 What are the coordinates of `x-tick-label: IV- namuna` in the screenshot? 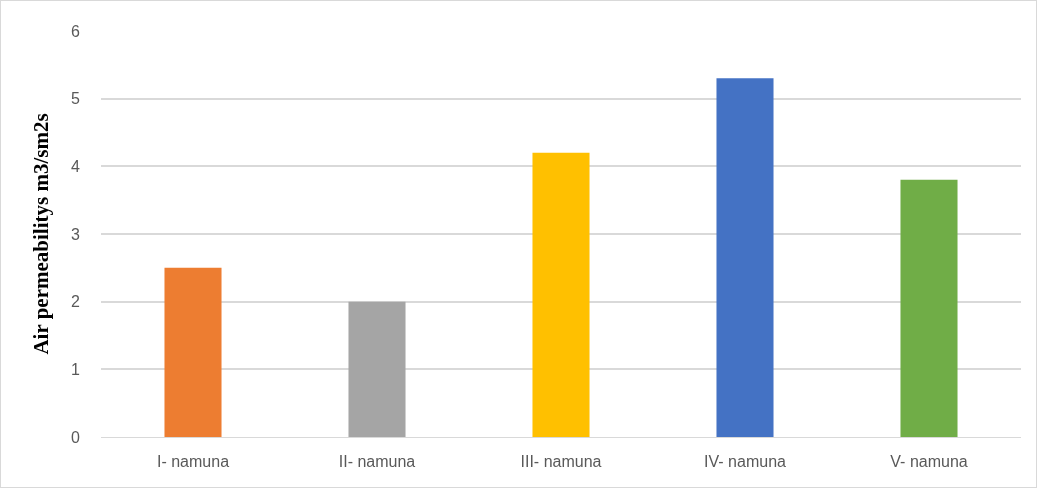 It's located at (745, 462).